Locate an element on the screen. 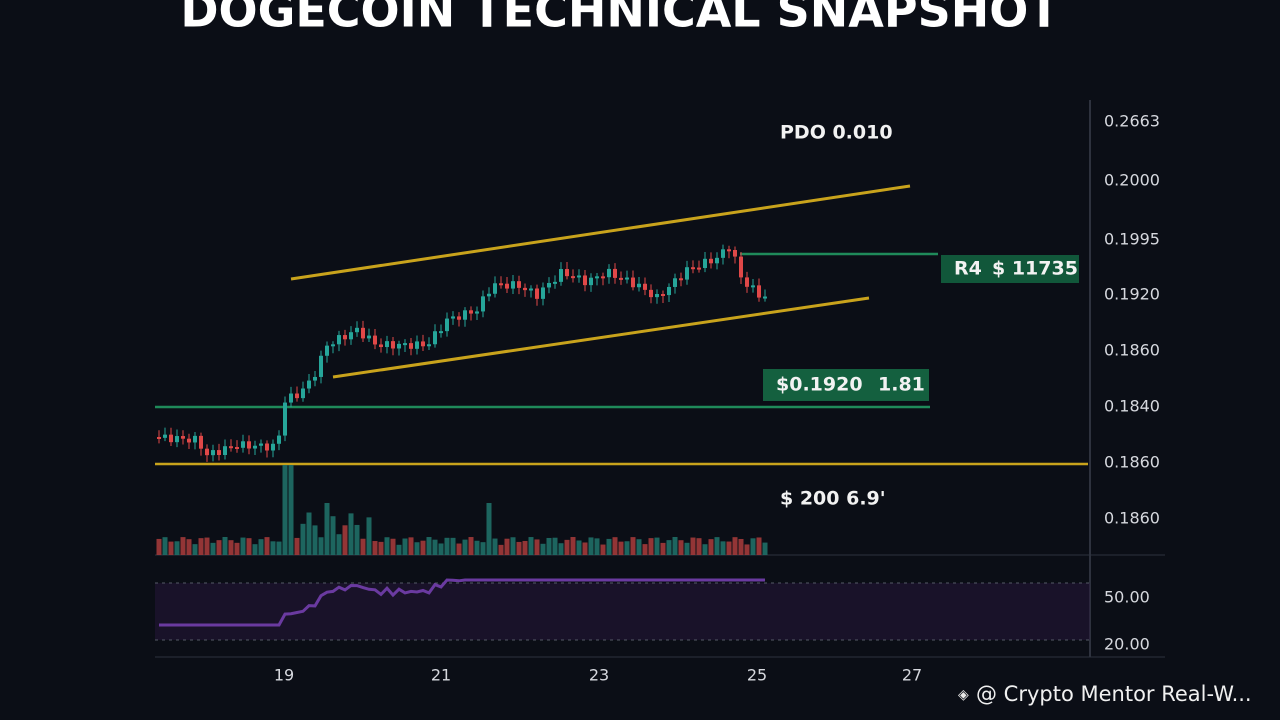  price-tick-label: 0.1995 is located at coordinates (1132, 239).